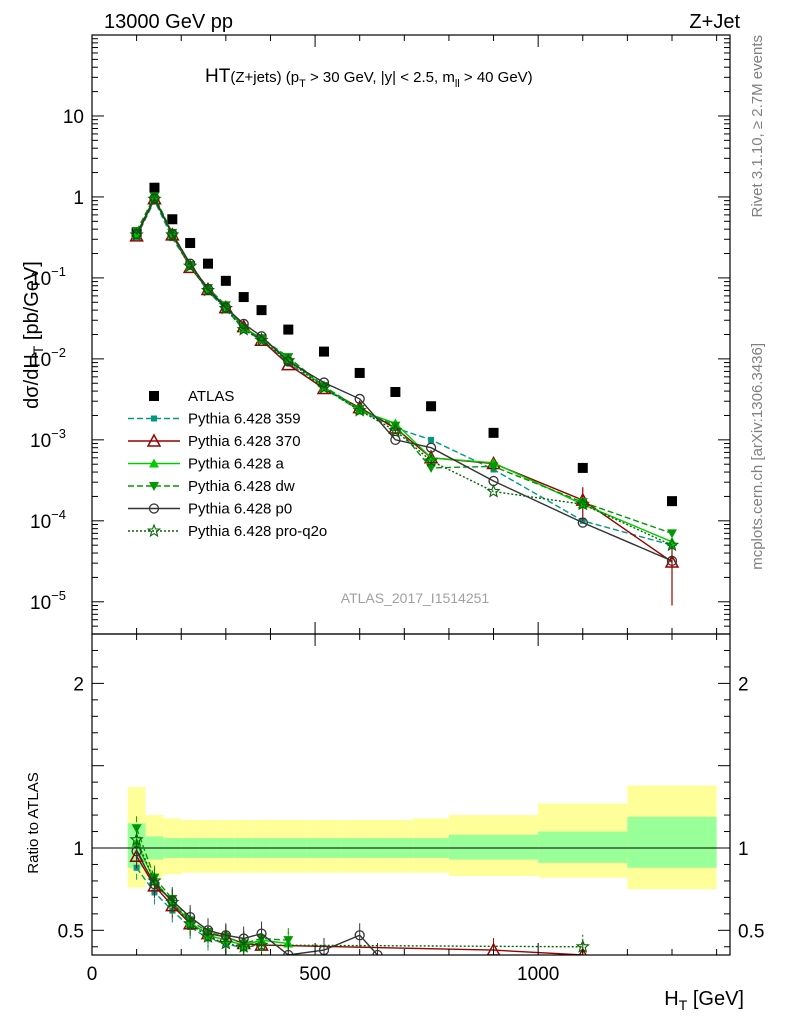 The width and height of the screenshot is (786, 1024). What do you see at coordinates (380, 77) in the screenshot?
I see `plot-title-sub2: > 30 GeV, |y| < 2.5, m` at bounding box center [380, 77].